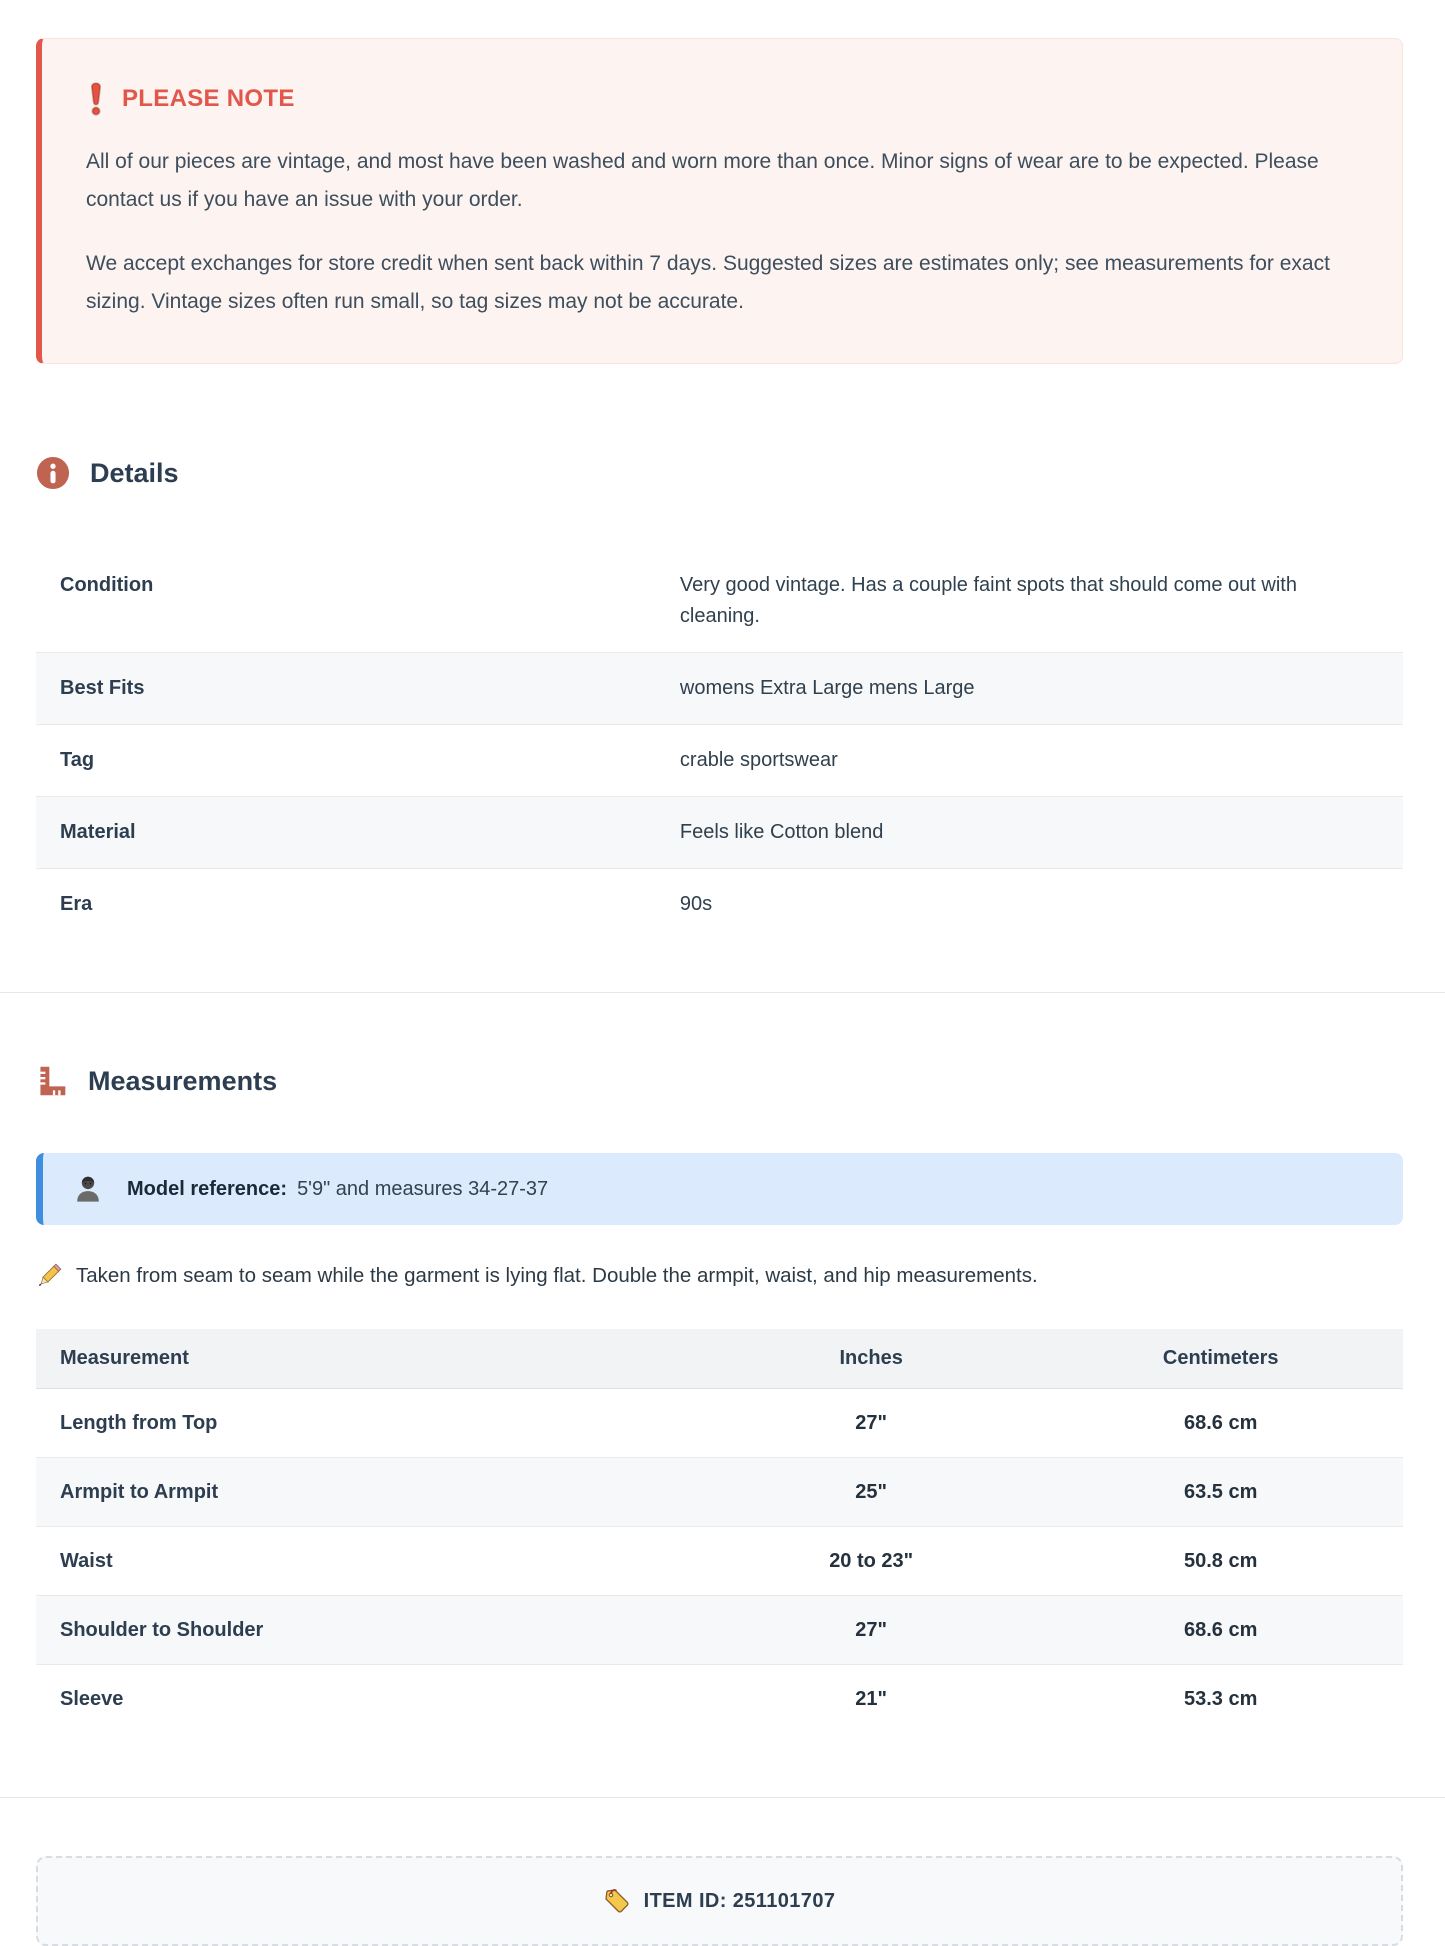 The image size is (1445, 1946). I want to click on details-row-value: womens Extra Large mens Large, so click(827, 688).